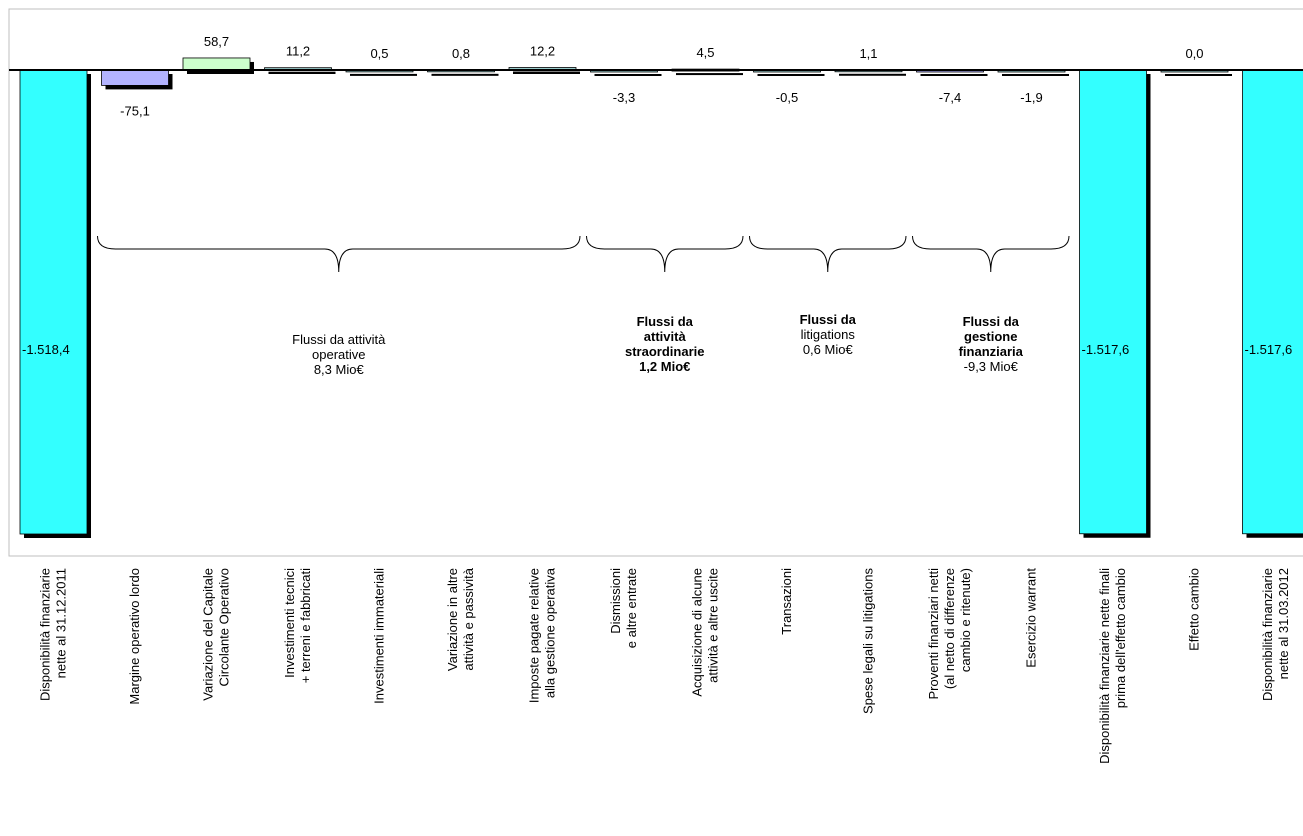 The height and width of the screenshot is (836, 1303). I want to click on group-label-line: 0,6 Mio€, so click(828, 349).